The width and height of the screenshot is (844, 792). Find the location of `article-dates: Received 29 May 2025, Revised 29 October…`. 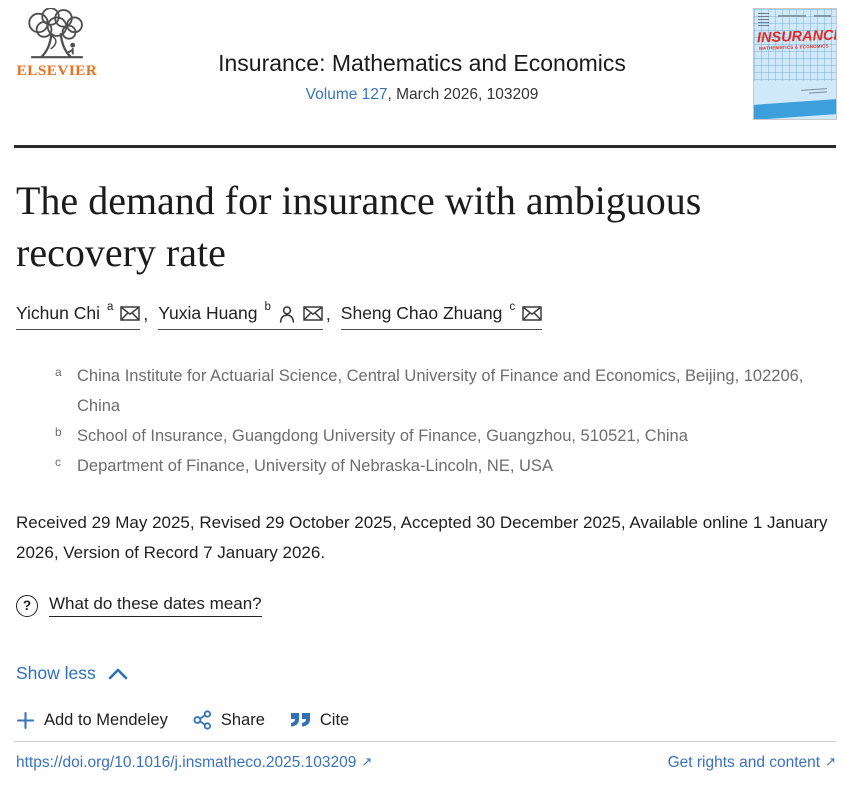

article-dates: Received 29 May 2025, Revised 29 October… is located at coordinates (422, 537).